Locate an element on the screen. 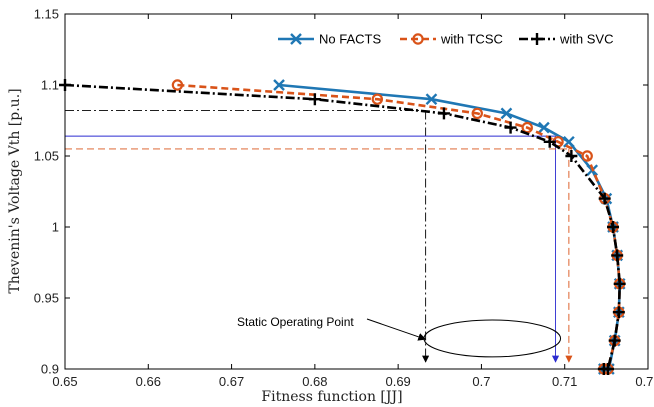 The height and width of the screenshot is (407, 654). y-tick-label: 1.15 is located at coordinates (46, 14).